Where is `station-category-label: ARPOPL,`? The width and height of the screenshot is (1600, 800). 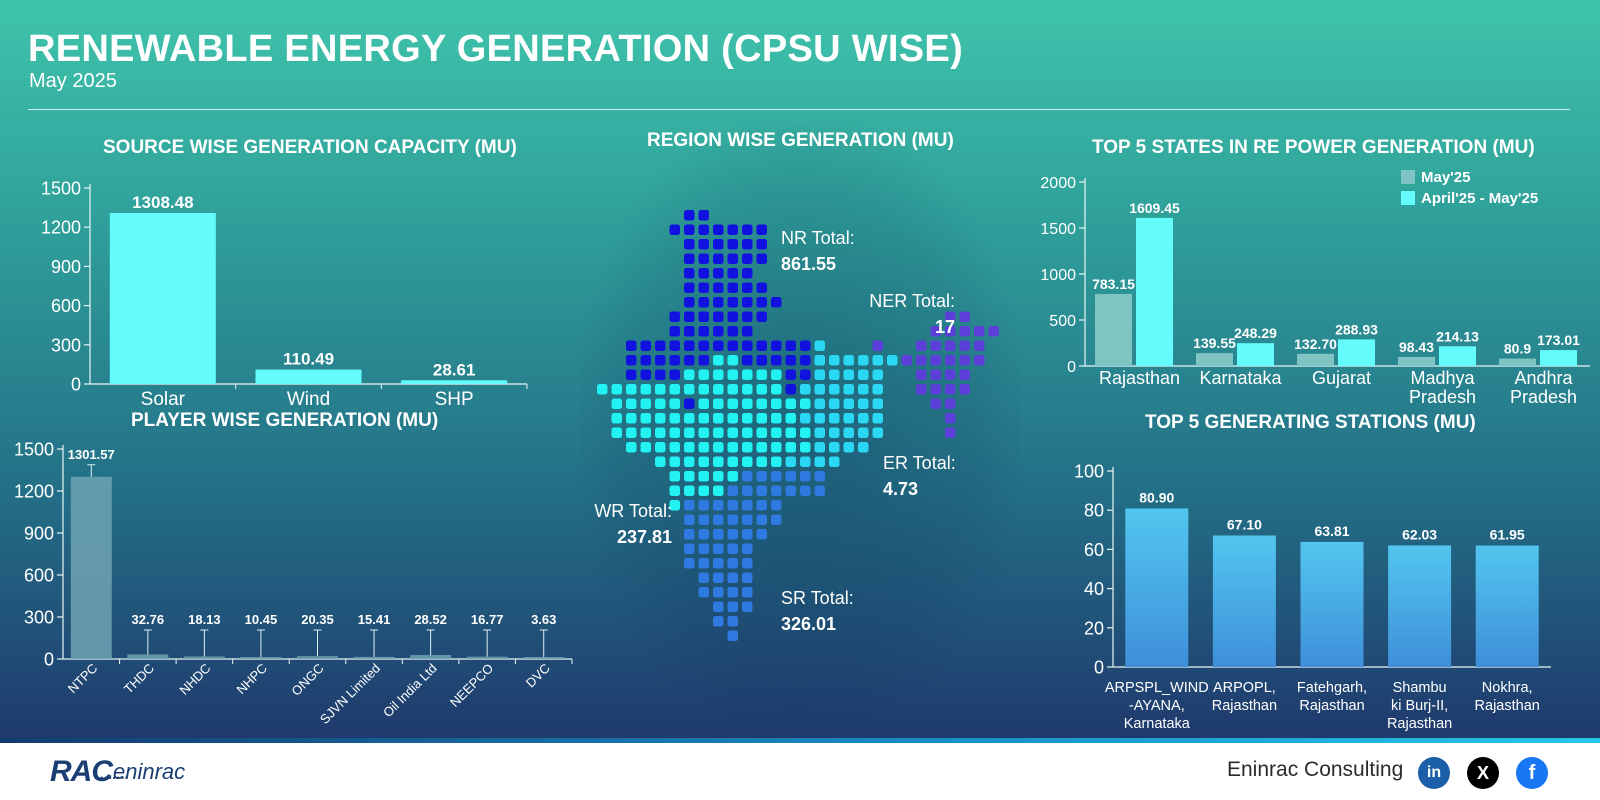
station-category-label: ARPOPL, is located at coordinates (1244, 688).